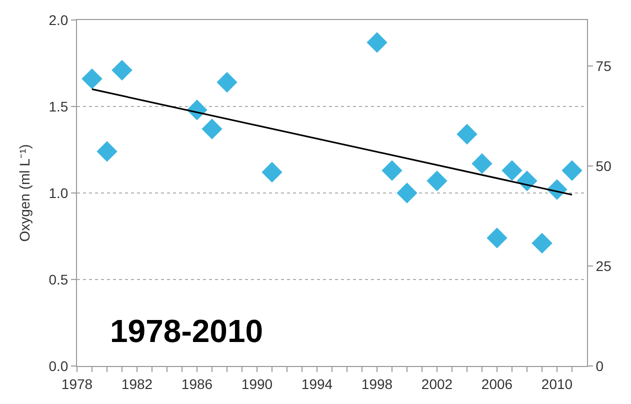 The image size is (631, 404). Describe the element at coordinates (497, 384) in the screenshot. I see `x-tick-label: 2006` at that location.